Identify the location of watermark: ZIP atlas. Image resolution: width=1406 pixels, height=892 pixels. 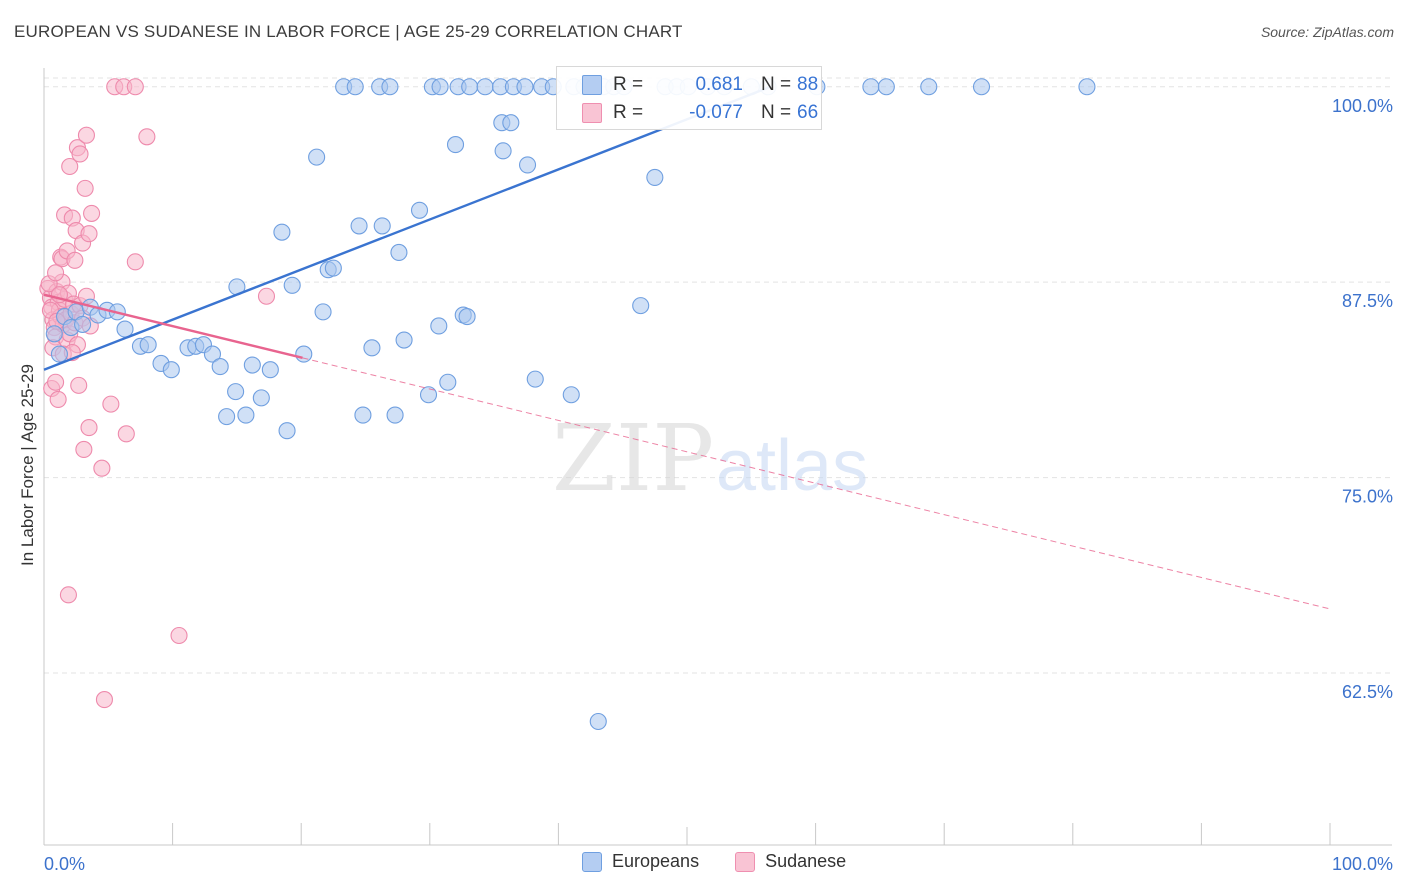
(710, 458).